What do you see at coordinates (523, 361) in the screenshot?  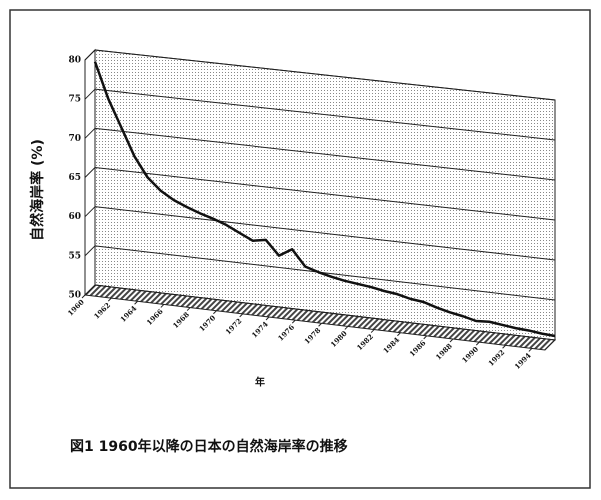 I see `x-tick-label: 1994` at bounding box center [523, 361].